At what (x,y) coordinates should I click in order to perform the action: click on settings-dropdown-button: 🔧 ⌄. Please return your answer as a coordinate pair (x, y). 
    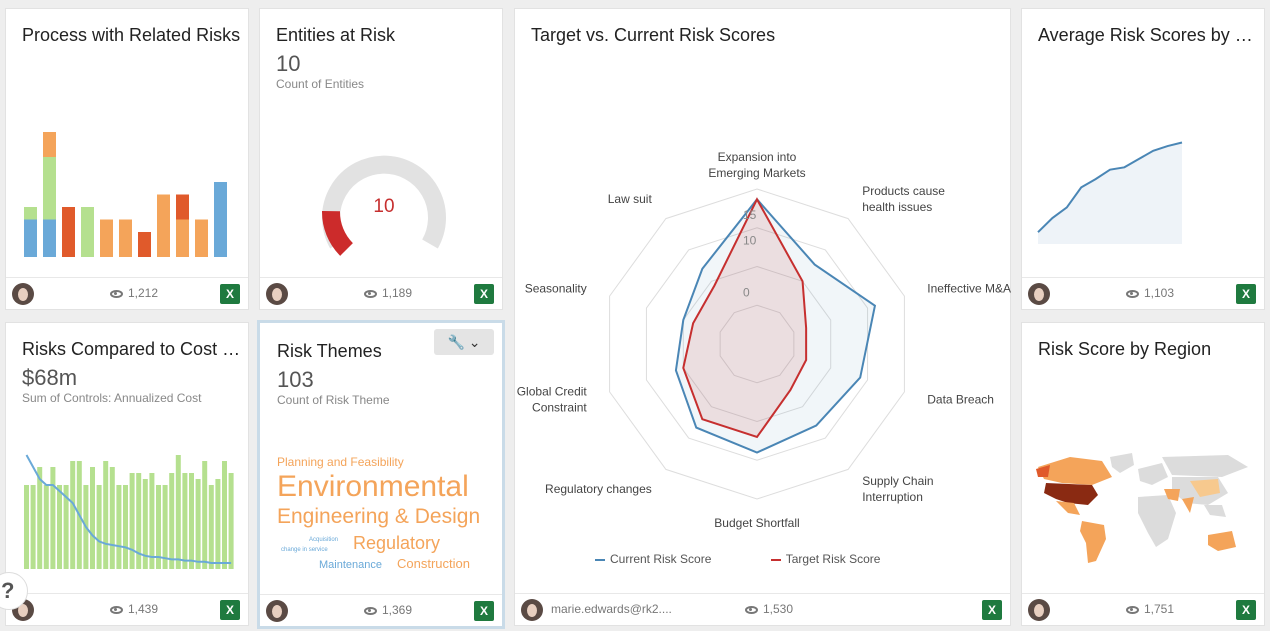
    Looking at the image, I should click on (464, 342).